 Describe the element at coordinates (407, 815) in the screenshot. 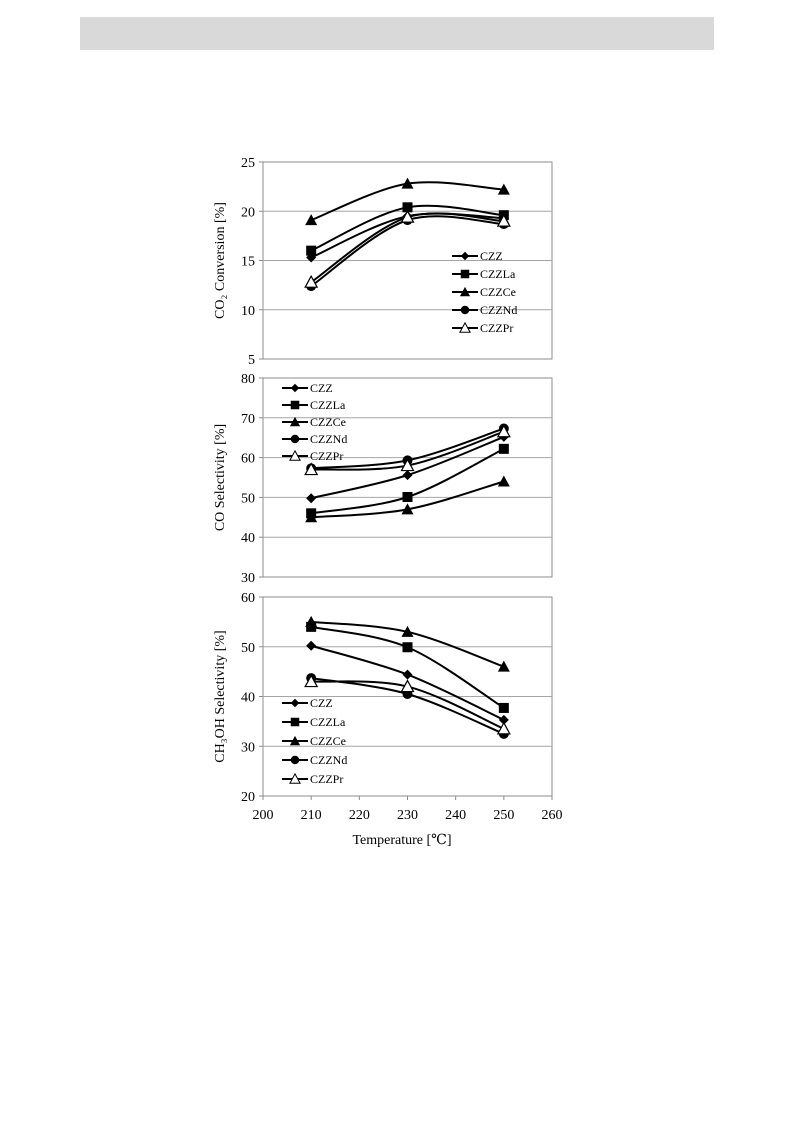

I see `x-tick-label: 230` at that location.